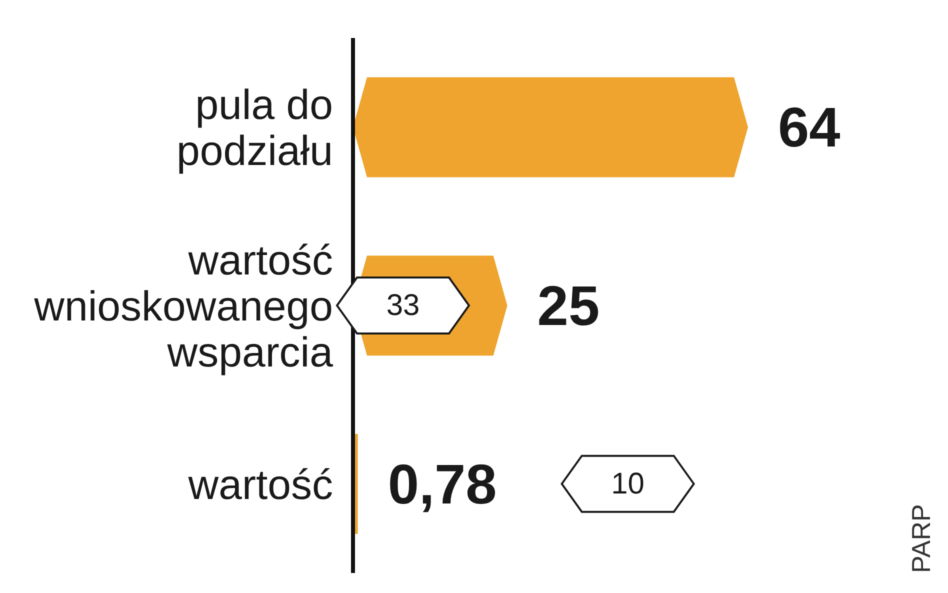 The image size is (948, 593). I want to click on data-label: 0,78, so click(442, 484).